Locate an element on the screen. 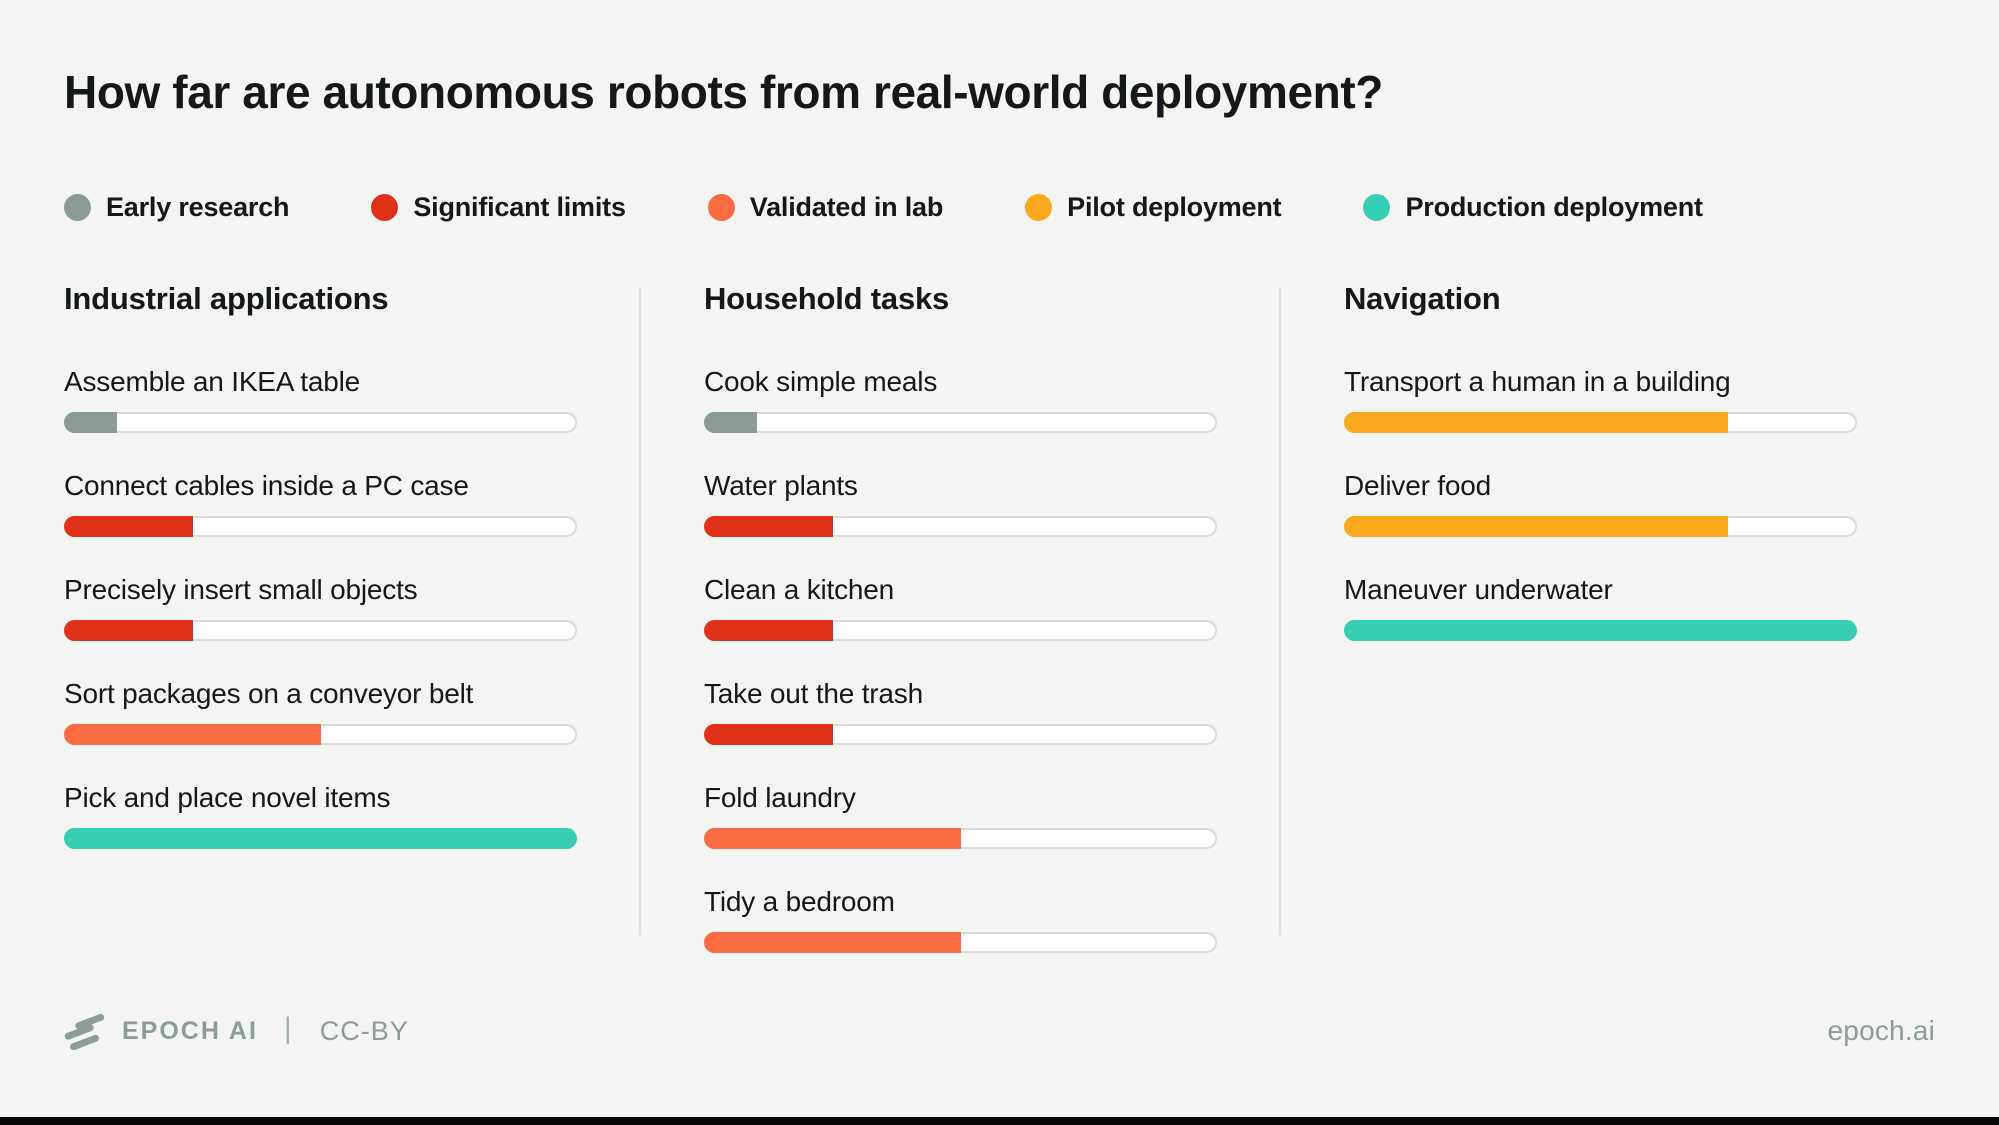 The image size is (1999, 1125). legend-item: Production deployment is located at coordinates (1533, 207).